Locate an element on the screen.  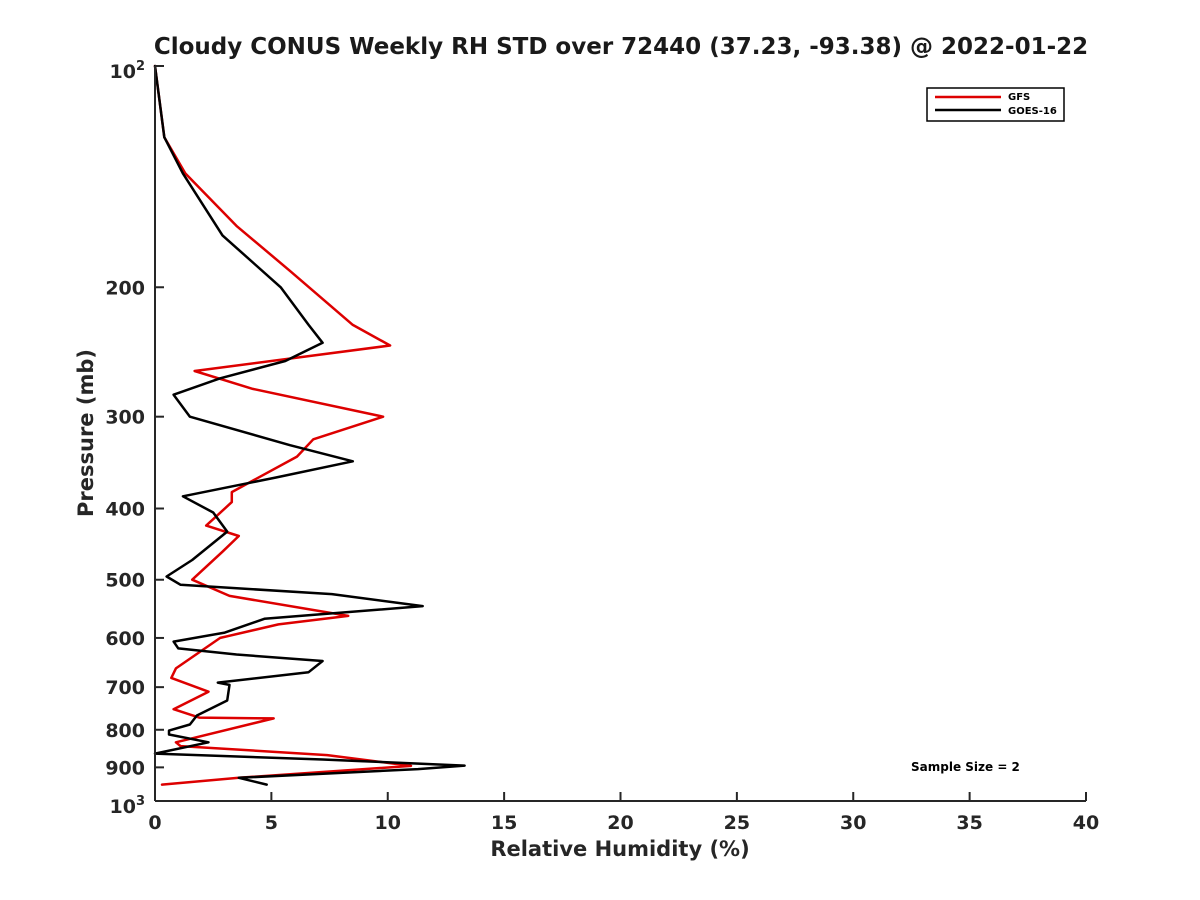
x-tick-label: 30 is located at coordinates (853, 823).